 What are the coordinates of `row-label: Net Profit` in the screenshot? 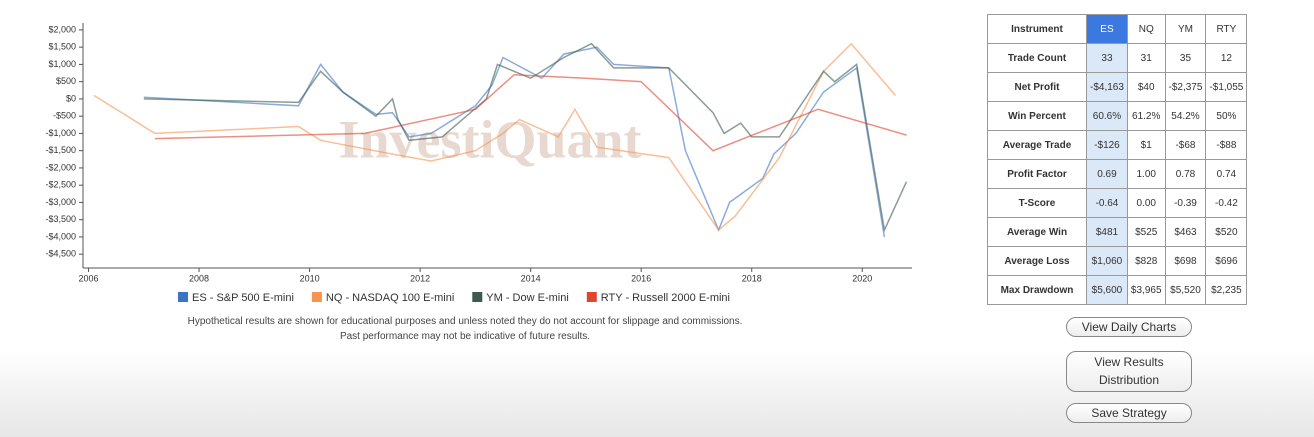 It's located at (1037, 87).